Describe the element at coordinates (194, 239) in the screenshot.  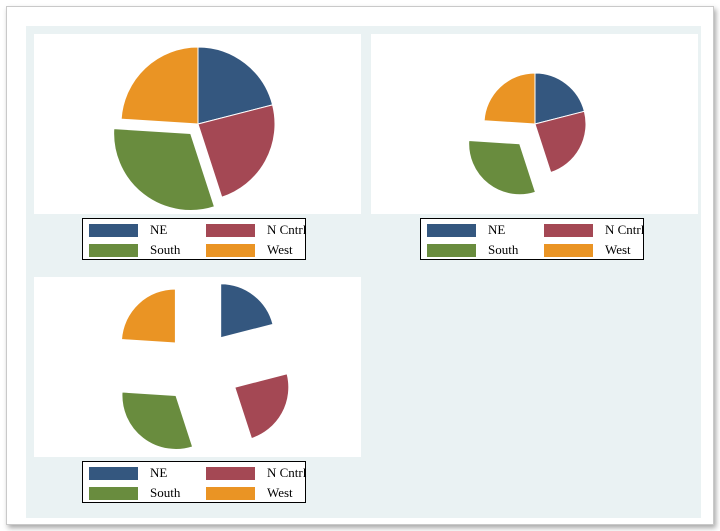
I see `legend-1: NE N Cntrl South West` at that location.